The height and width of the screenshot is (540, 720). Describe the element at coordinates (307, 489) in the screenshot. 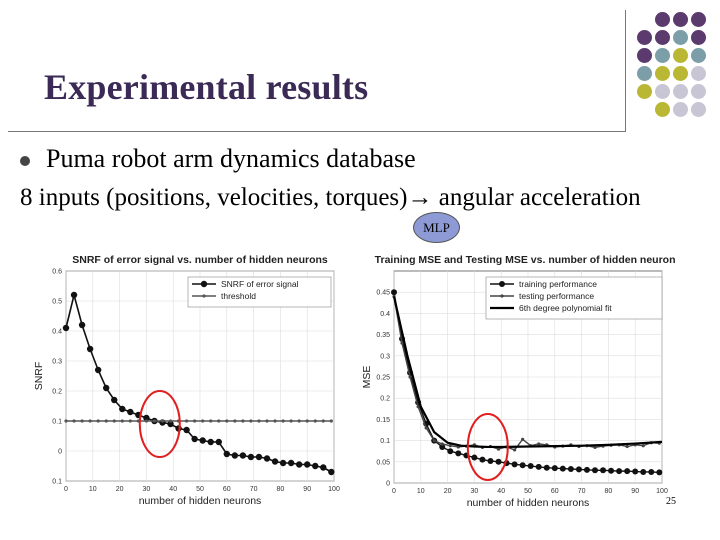

I see `x-tick-label: 90` at that location.